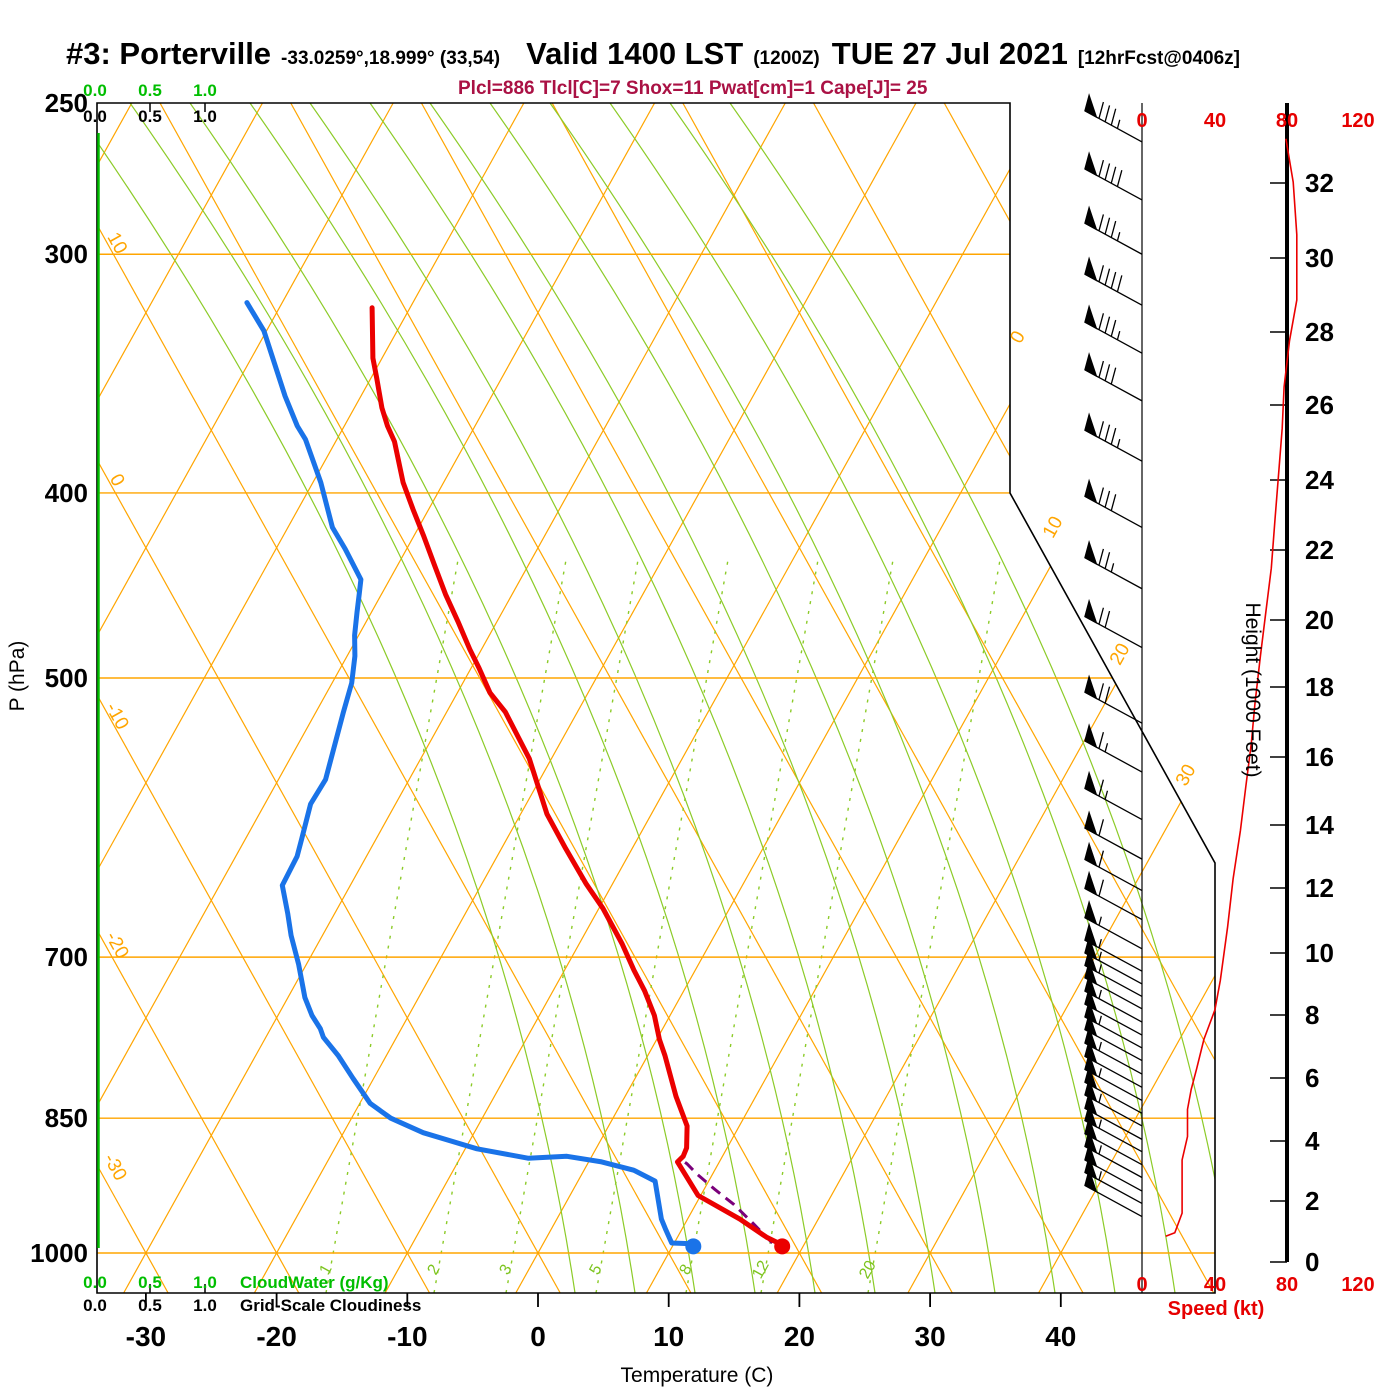  I want to click on speed-tick-label-top: 0, so click(1141, 121).